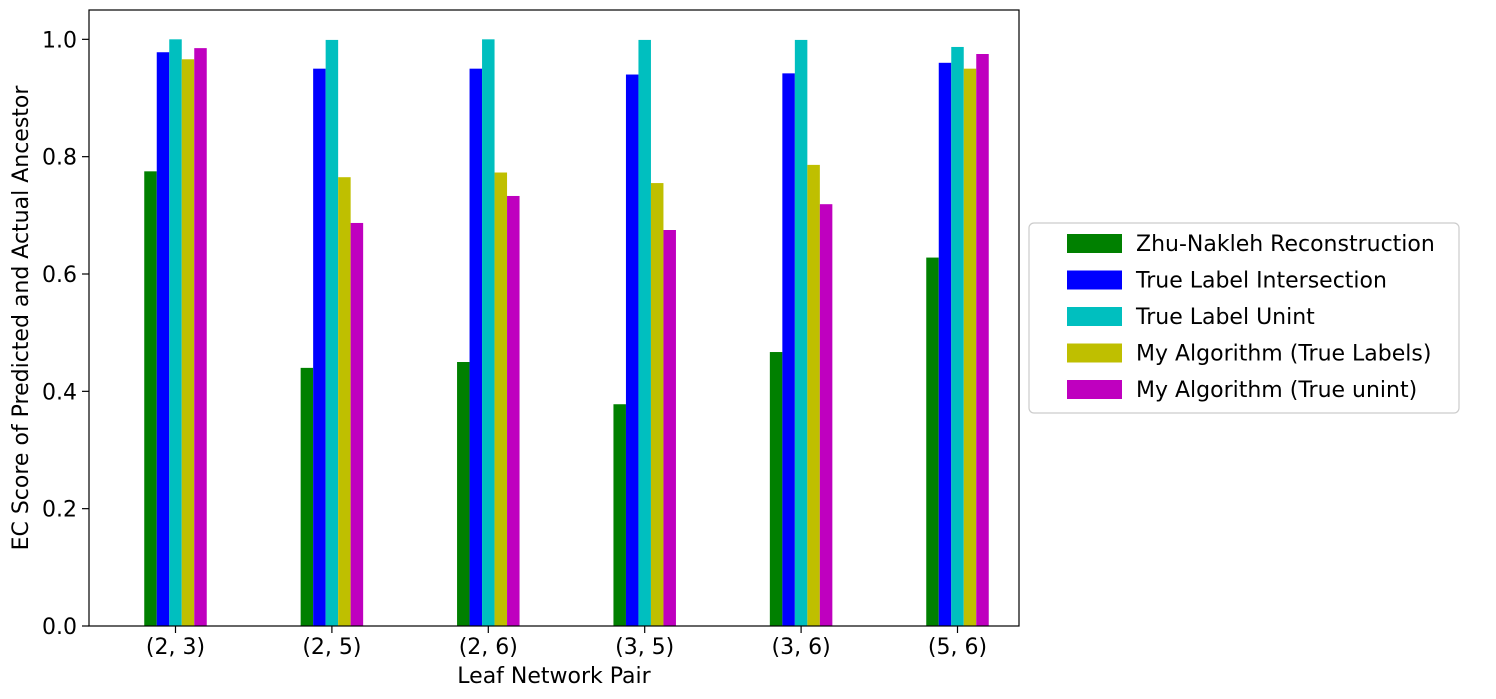  What do you see at coordinates (1261, 281) in the screenshot?
I see `legend-entry-label: True Label Intersection` at bounding box center [1261, 281].